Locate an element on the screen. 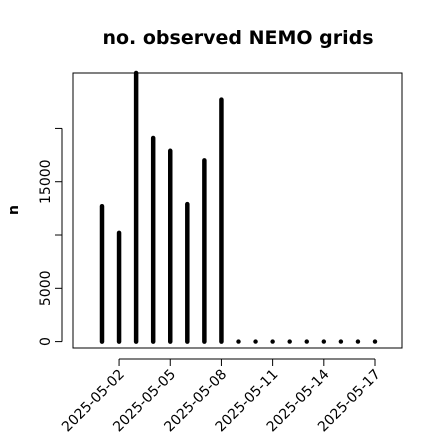 The width and height of the screenshot is (440, 440). y-axis-label: n is located at coordinates (14, 210).